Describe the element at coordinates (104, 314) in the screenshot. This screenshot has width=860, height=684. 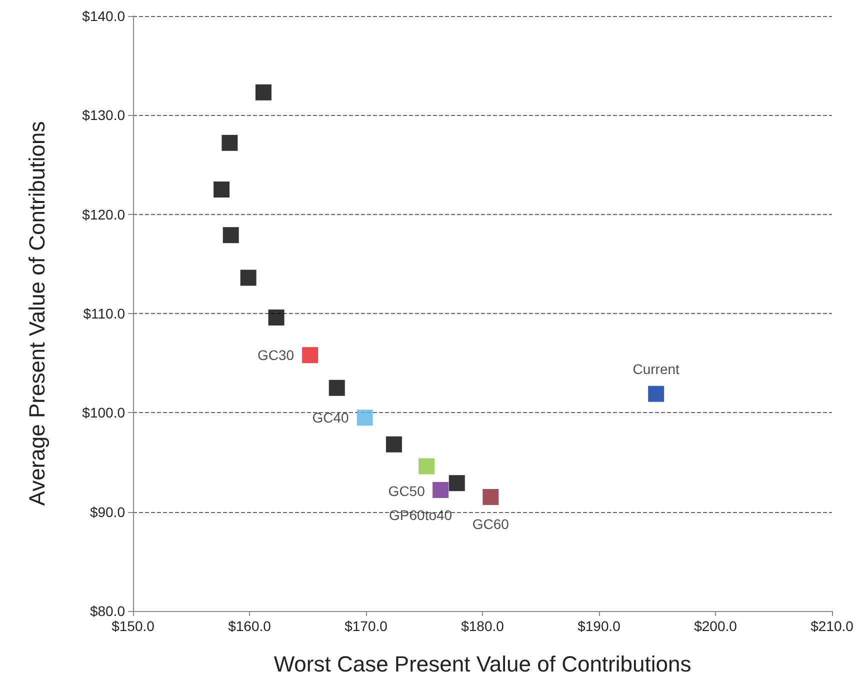
I see `y-tick-label: $110.0` at that location.